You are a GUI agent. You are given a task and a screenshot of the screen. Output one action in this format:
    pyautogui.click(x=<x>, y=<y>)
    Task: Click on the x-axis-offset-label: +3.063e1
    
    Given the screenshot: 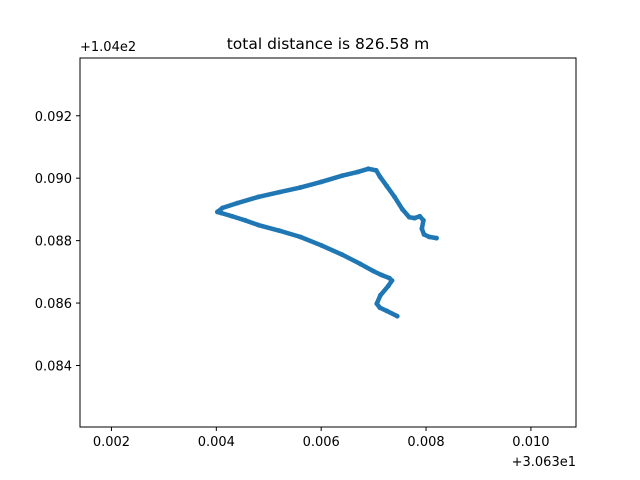 What is the action you would take?
    pyautogui.click(x=544, y=462)
    